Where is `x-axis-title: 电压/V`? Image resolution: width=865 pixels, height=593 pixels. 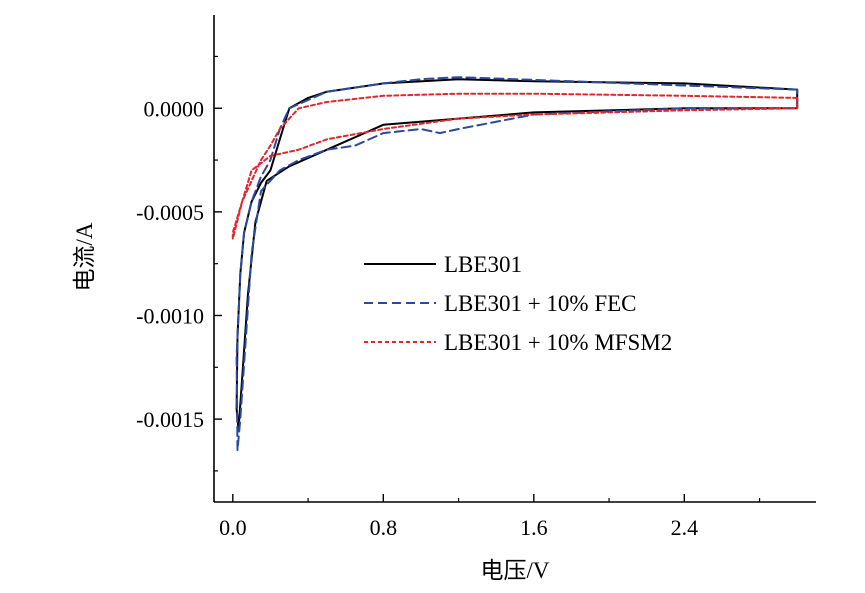
x-axis-title: 电压/V is located at coordinates (515, 570).